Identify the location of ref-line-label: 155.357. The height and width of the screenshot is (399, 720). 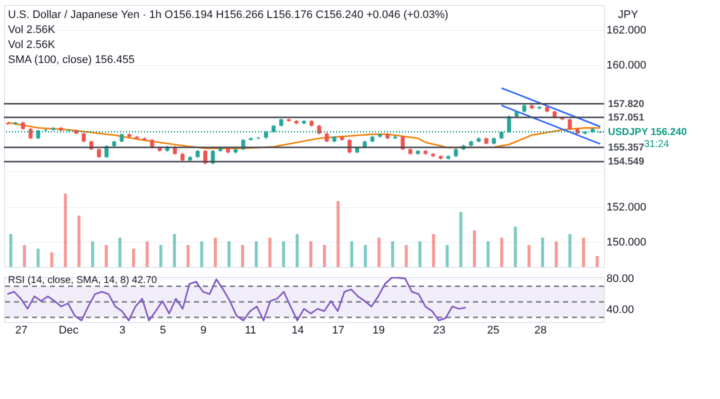
(626, 148).